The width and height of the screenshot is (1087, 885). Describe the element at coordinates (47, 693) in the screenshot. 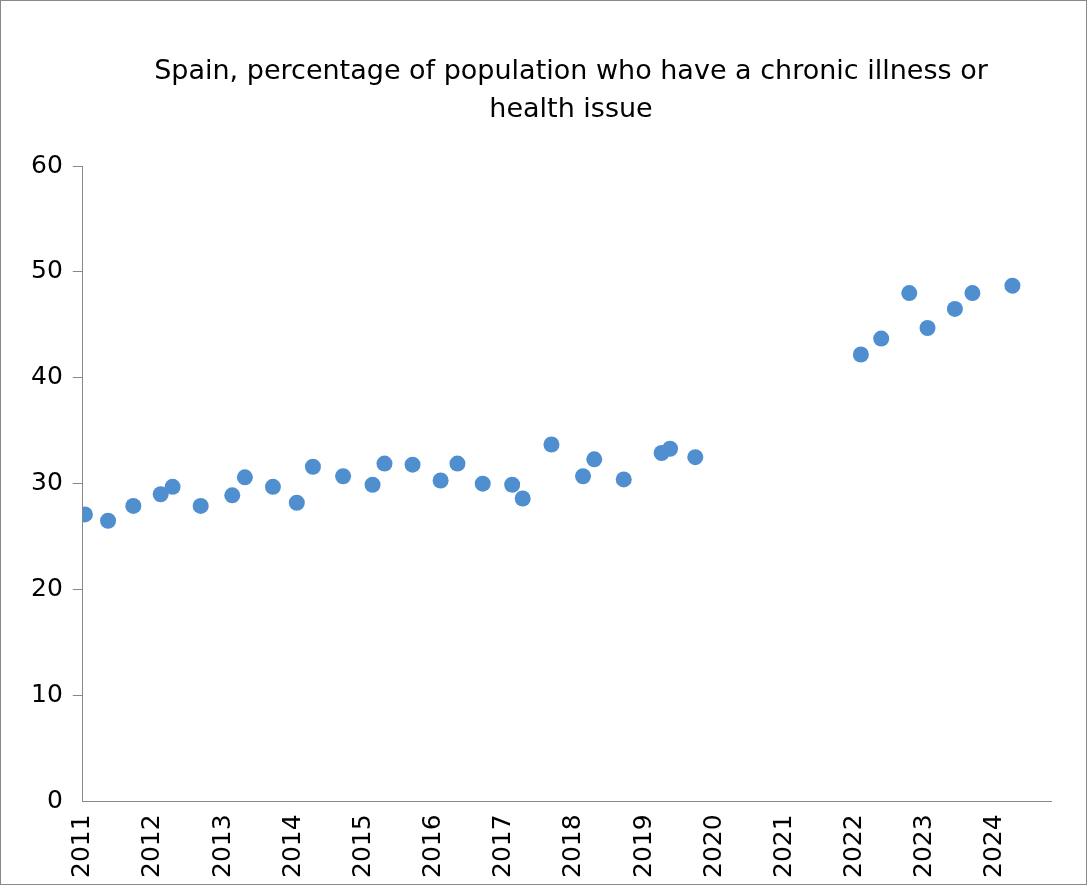

I see `y-tick-label: 10` at that location.